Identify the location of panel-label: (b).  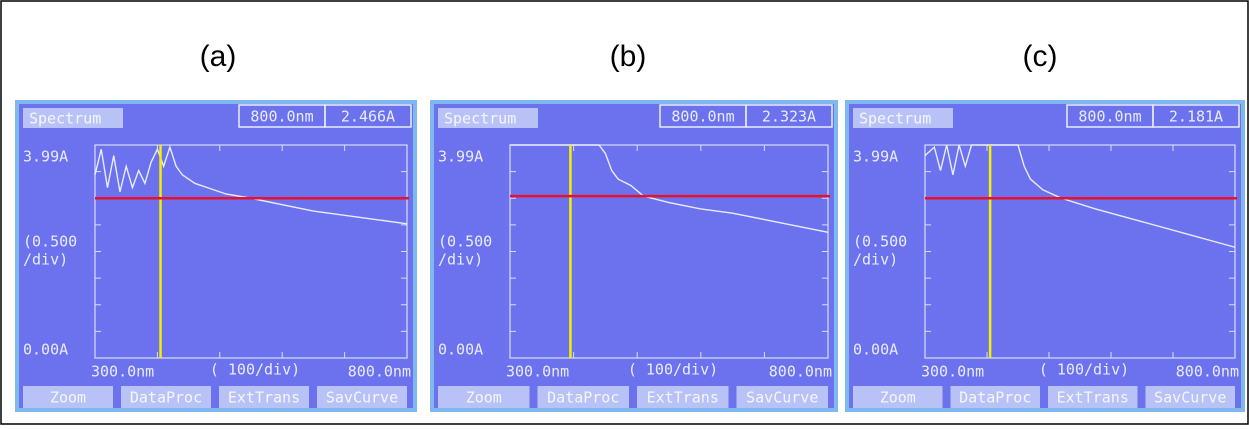
(628, 56).